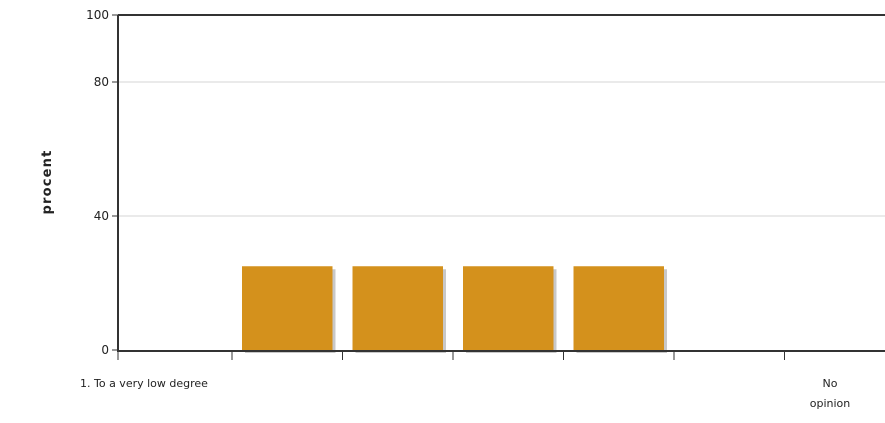  What do you see at coordinates (830, 383) in the screenshot?
I see `x-tick-label-line: No` at bounding box center [830, 383].